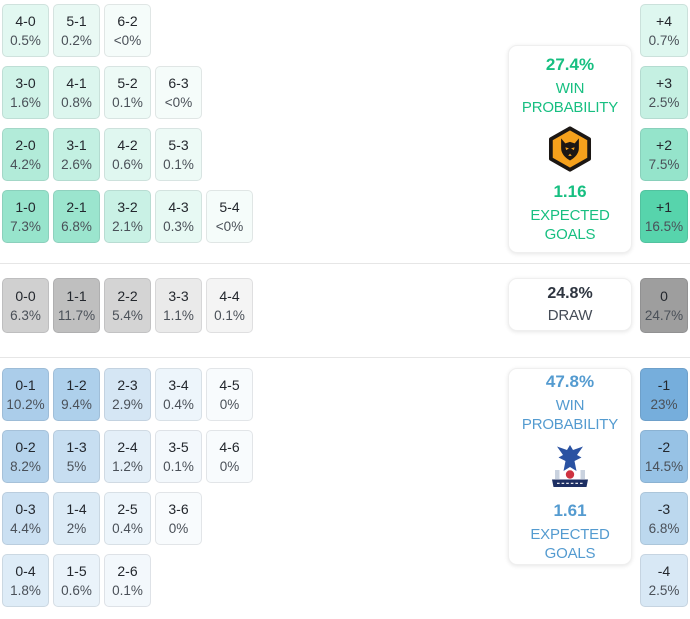 This screenshot has height=619, width=690. What do you see at coordinates (178, 315) in the screenshot?
I see `probability-label: 1.1%` at bounding box center [178, 315].